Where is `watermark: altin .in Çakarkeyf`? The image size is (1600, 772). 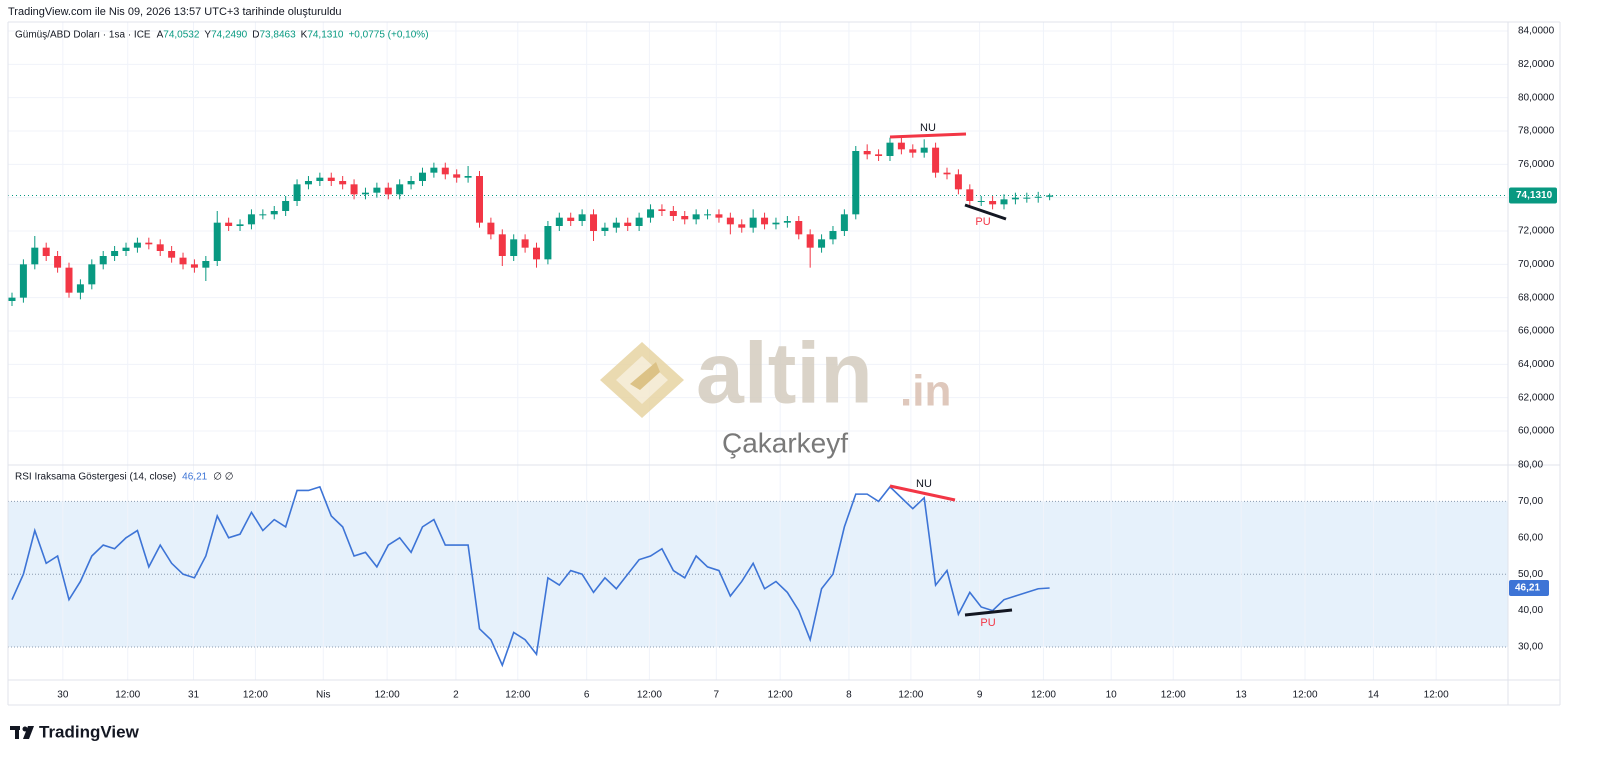
watermark: altin .in Çakarkeyf is located at coordinates (775, 392).